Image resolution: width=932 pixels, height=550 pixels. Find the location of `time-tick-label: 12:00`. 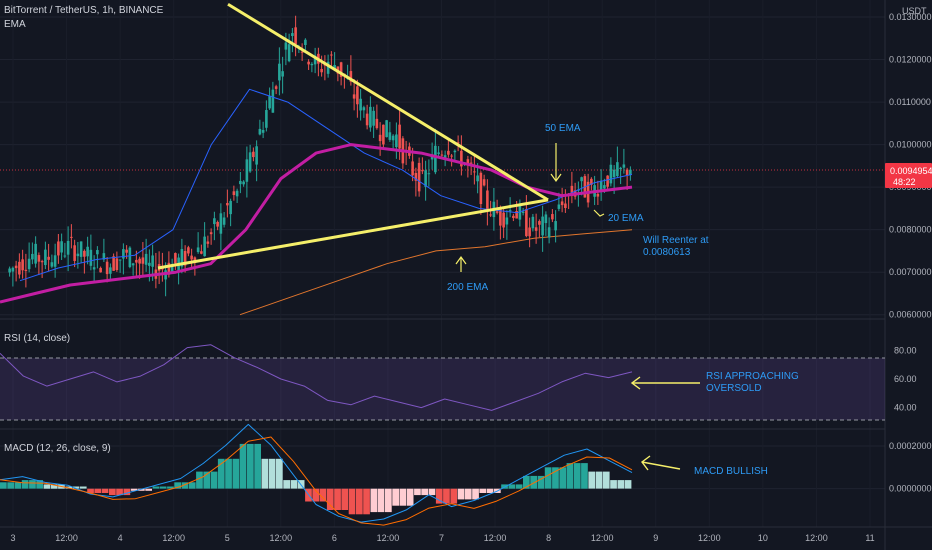

time-tick-label: 12:00 is located at coordinates (816, 538).